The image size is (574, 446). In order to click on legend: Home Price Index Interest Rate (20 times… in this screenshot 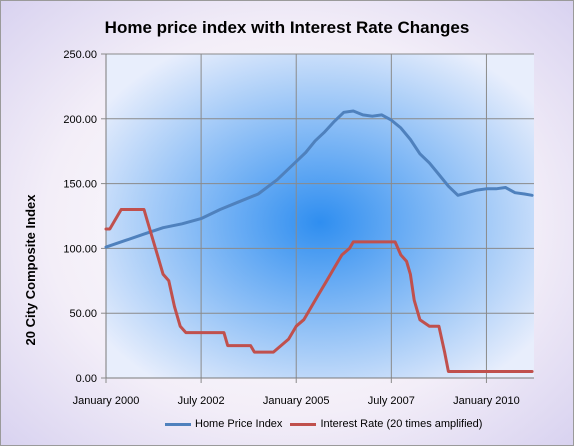, I will do `click(327, 424)`.